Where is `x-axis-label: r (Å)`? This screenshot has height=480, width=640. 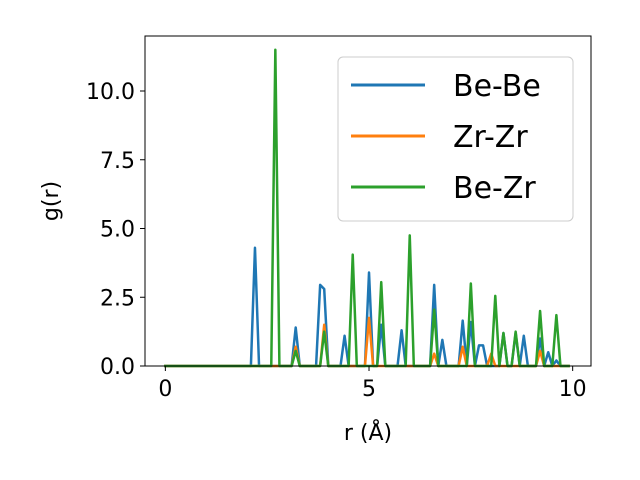
x-axis-label: r (Å) is located at coordinates (368, 432).